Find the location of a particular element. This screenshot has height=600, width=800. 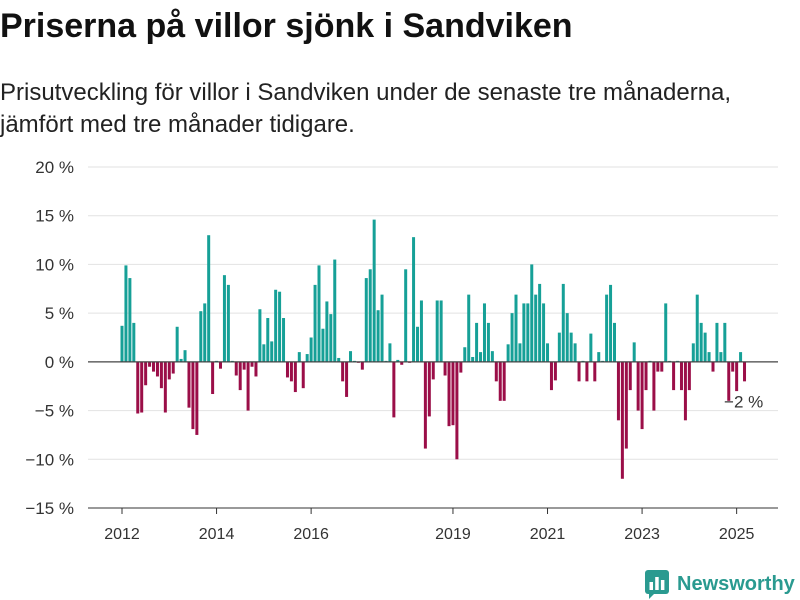

y-tick-label: 10 % is located at coordinates (54, 264).